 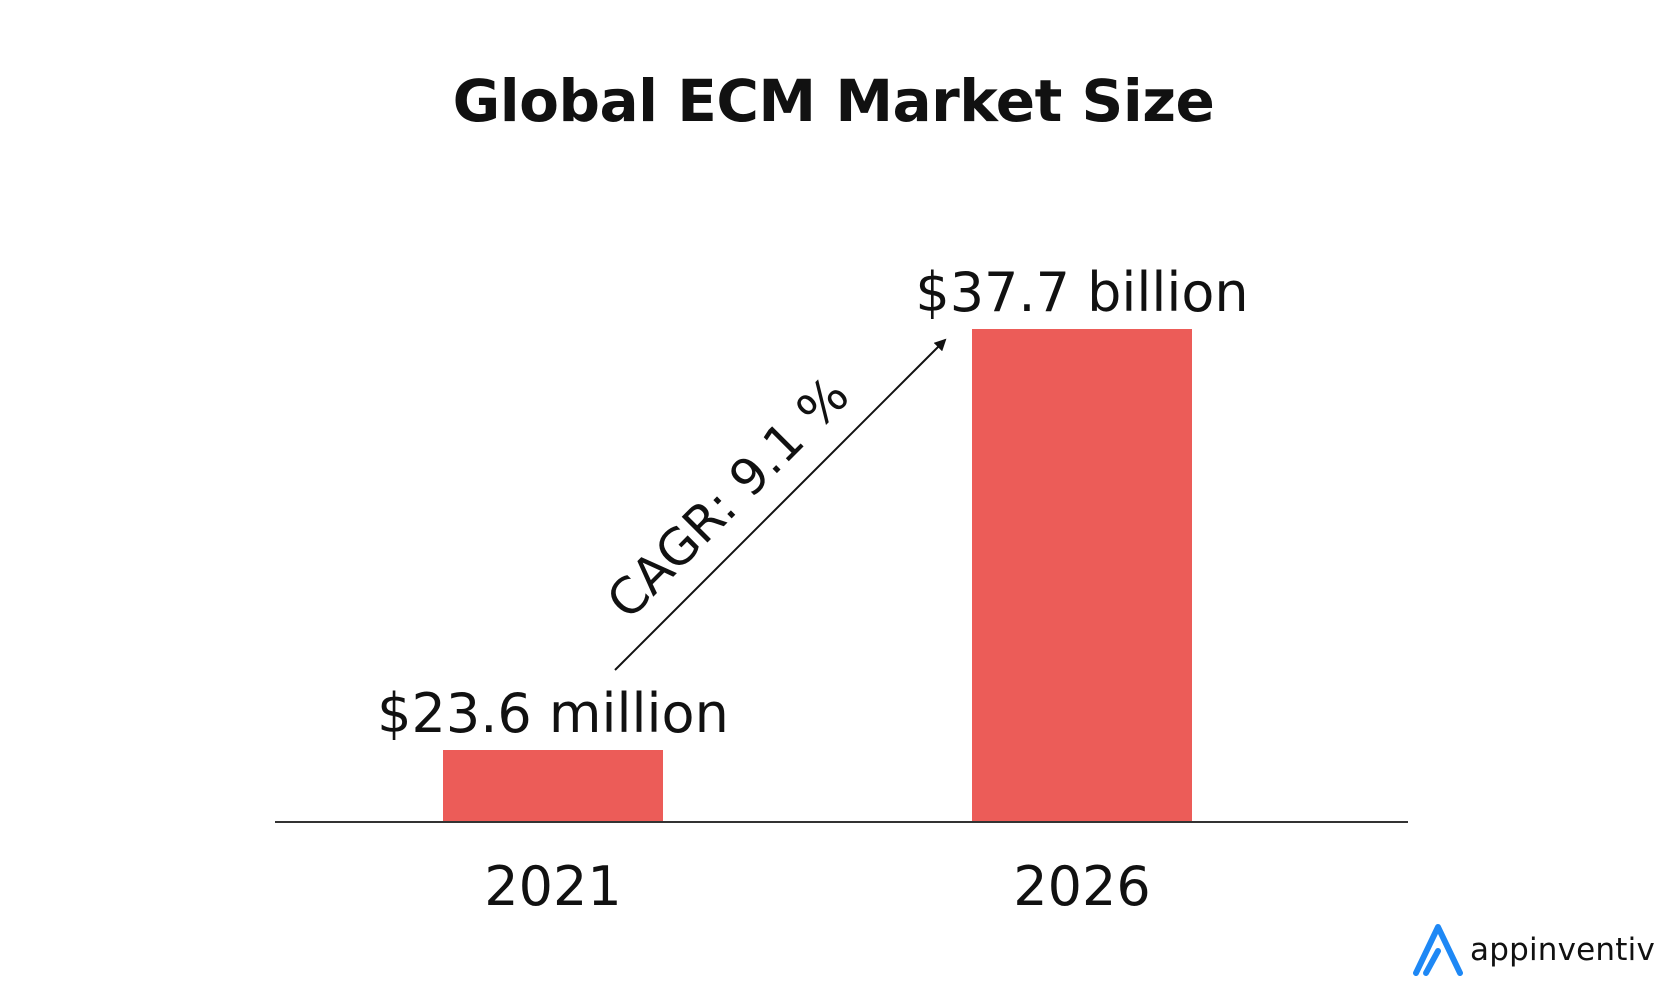 What do you see at coordinates (833, 101) in the screenshot?
I see `chart-title: Global ECM Market Size` at bounding box center [833, 101].